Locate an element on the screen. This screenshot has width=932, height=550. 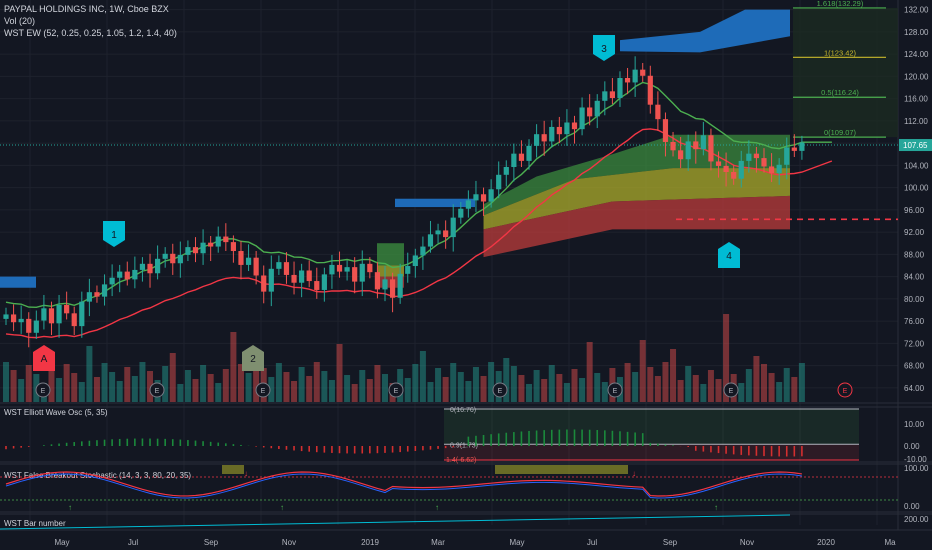
time-tick-label: Nov is located at coordinates (289, 542).